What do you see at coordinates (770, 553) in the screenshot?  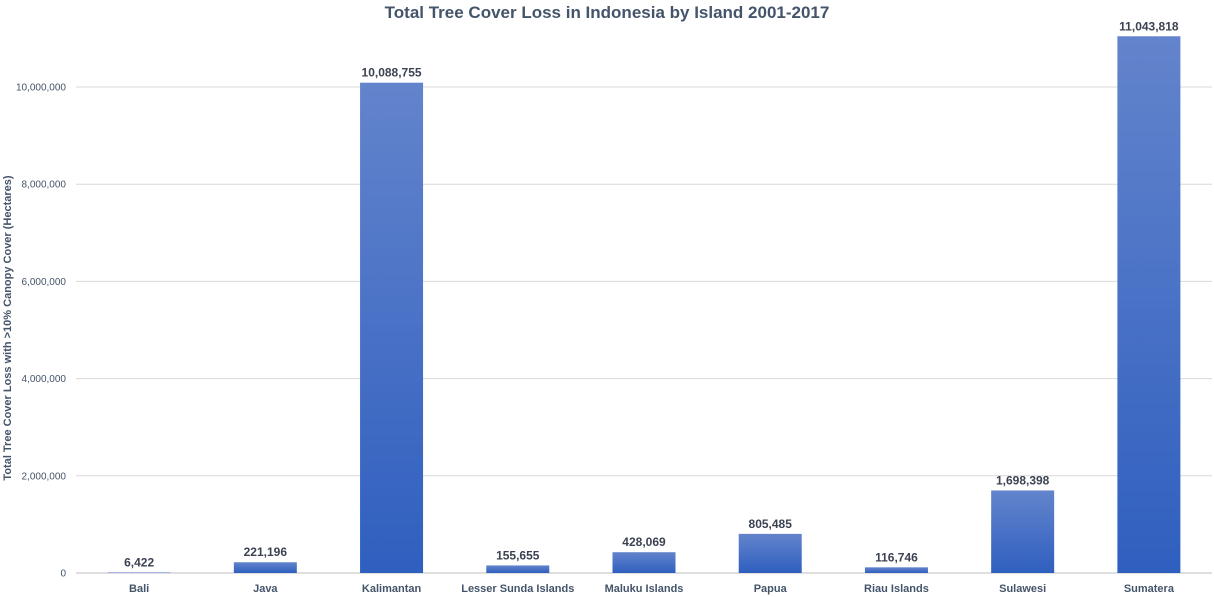 I see `bar-papua` at bounding box center [770, 553].